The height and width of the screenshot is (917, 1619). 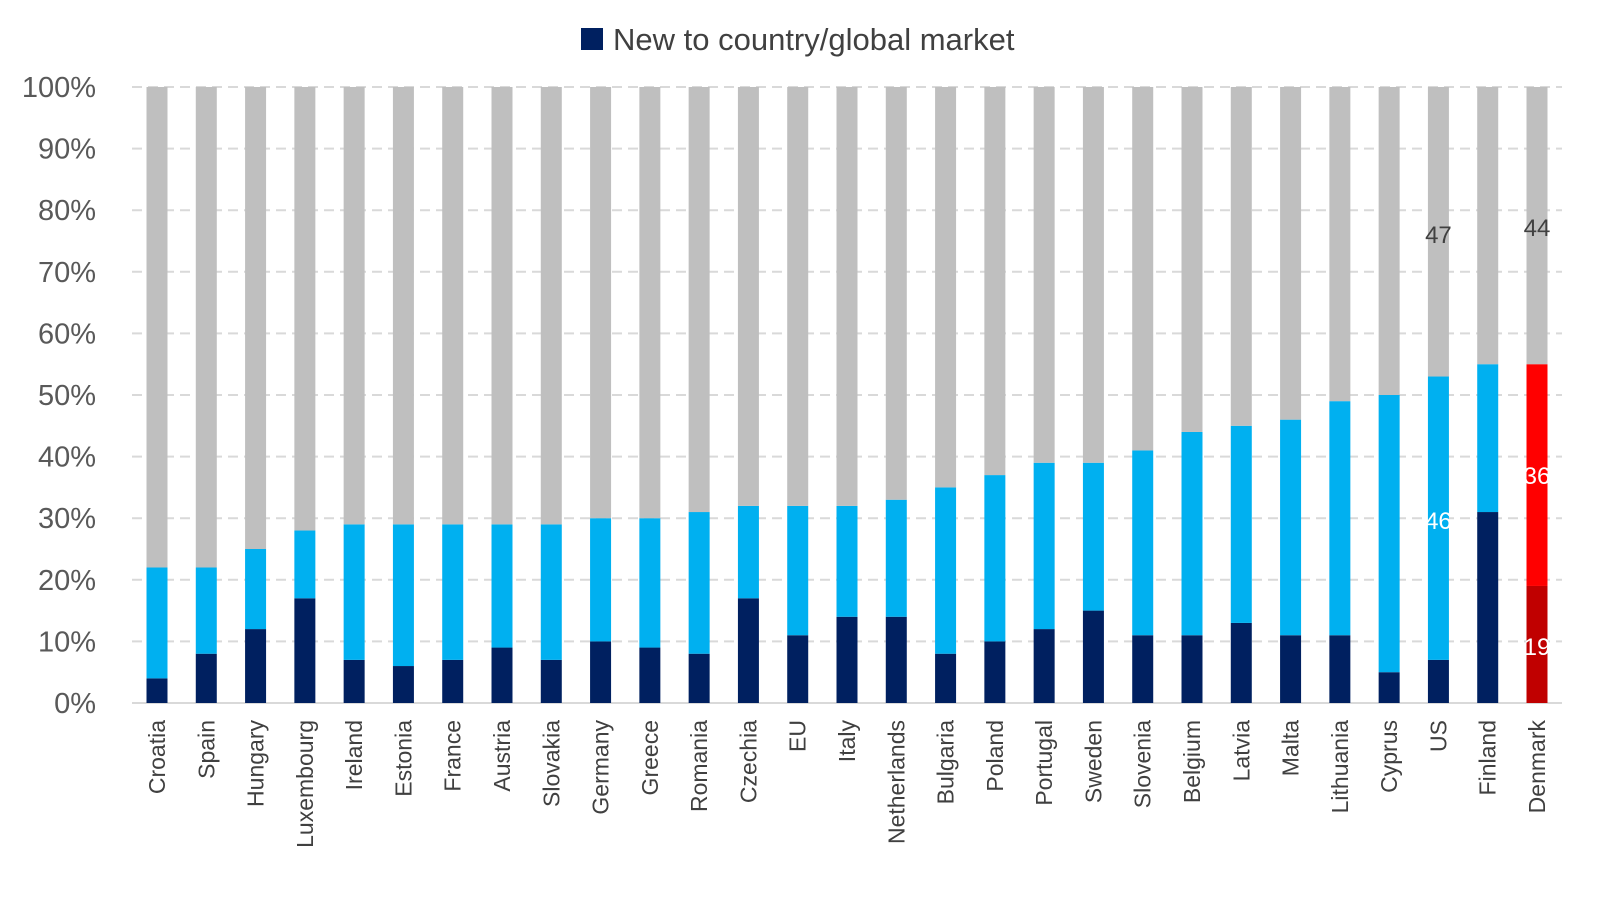 I want to click on x-tick-label: Poland, so click(x=995, y=756).